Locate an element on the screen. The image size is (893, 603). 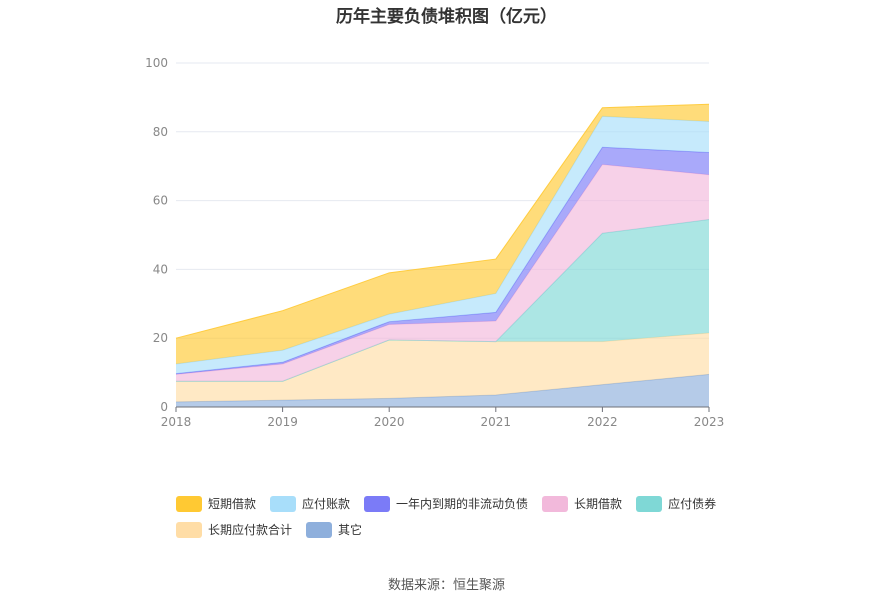
x-tick-label: 2023 is located at coordinates (709, 422).